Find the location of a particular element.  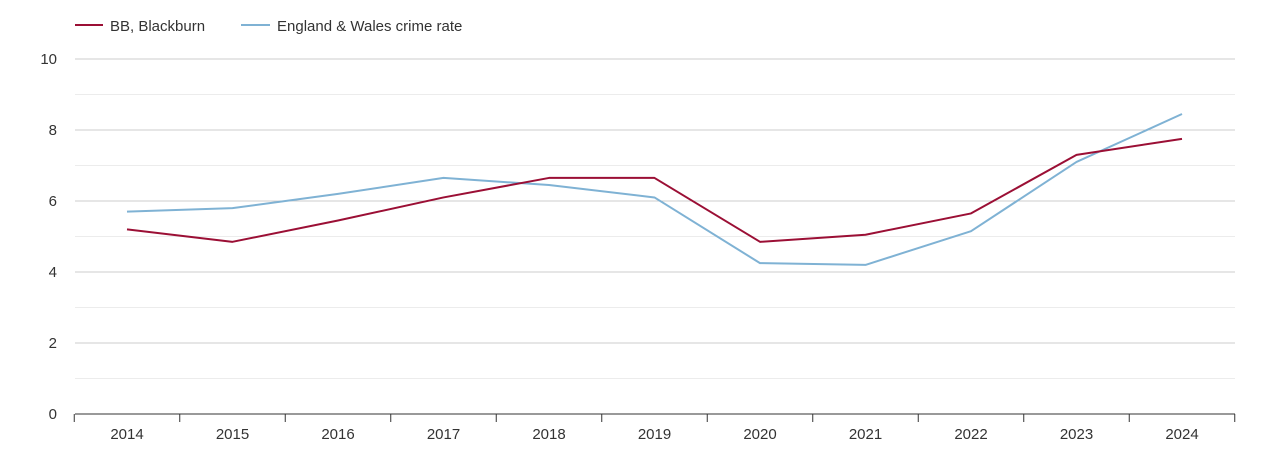

legend-item-england-wales: England & Wales crime rate is located at coordinates (351, 26).